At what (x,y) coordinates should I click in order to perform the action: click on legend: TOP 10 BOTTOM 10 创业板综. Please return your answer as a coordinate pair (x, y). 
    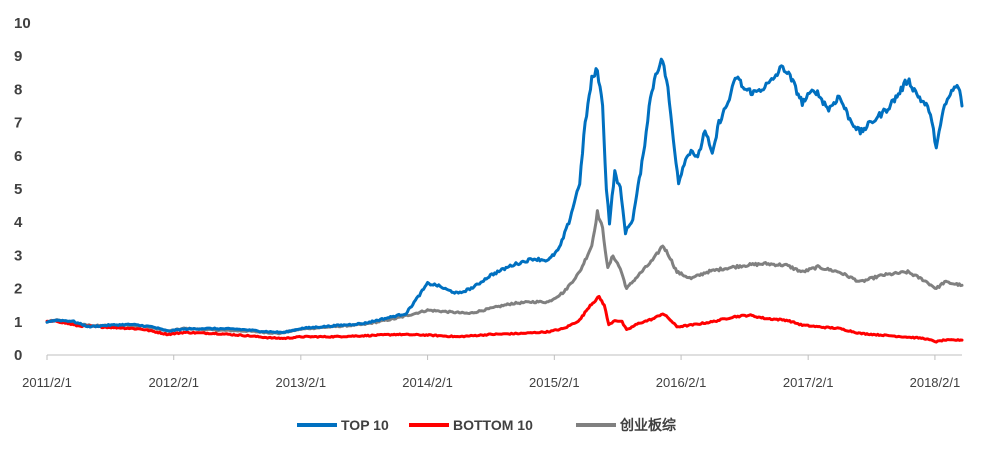
    Looking at the image, I should click on (486, 425).